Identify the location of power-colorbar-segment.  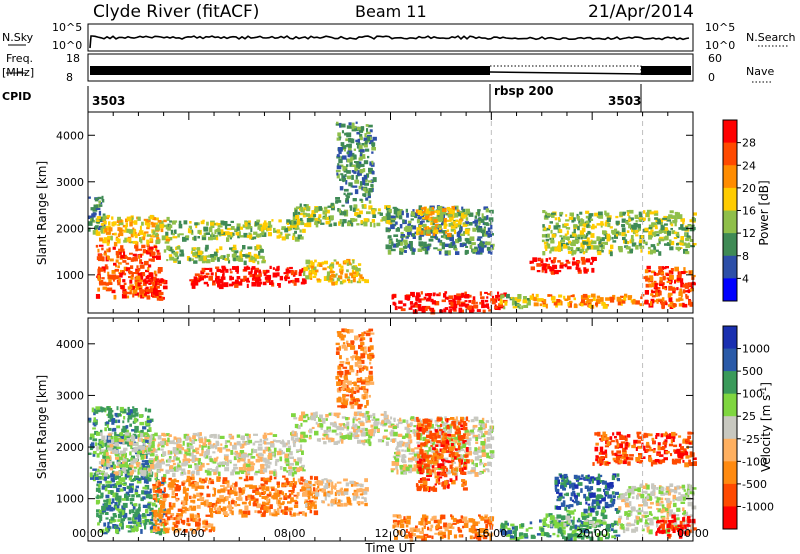
(730, 132).